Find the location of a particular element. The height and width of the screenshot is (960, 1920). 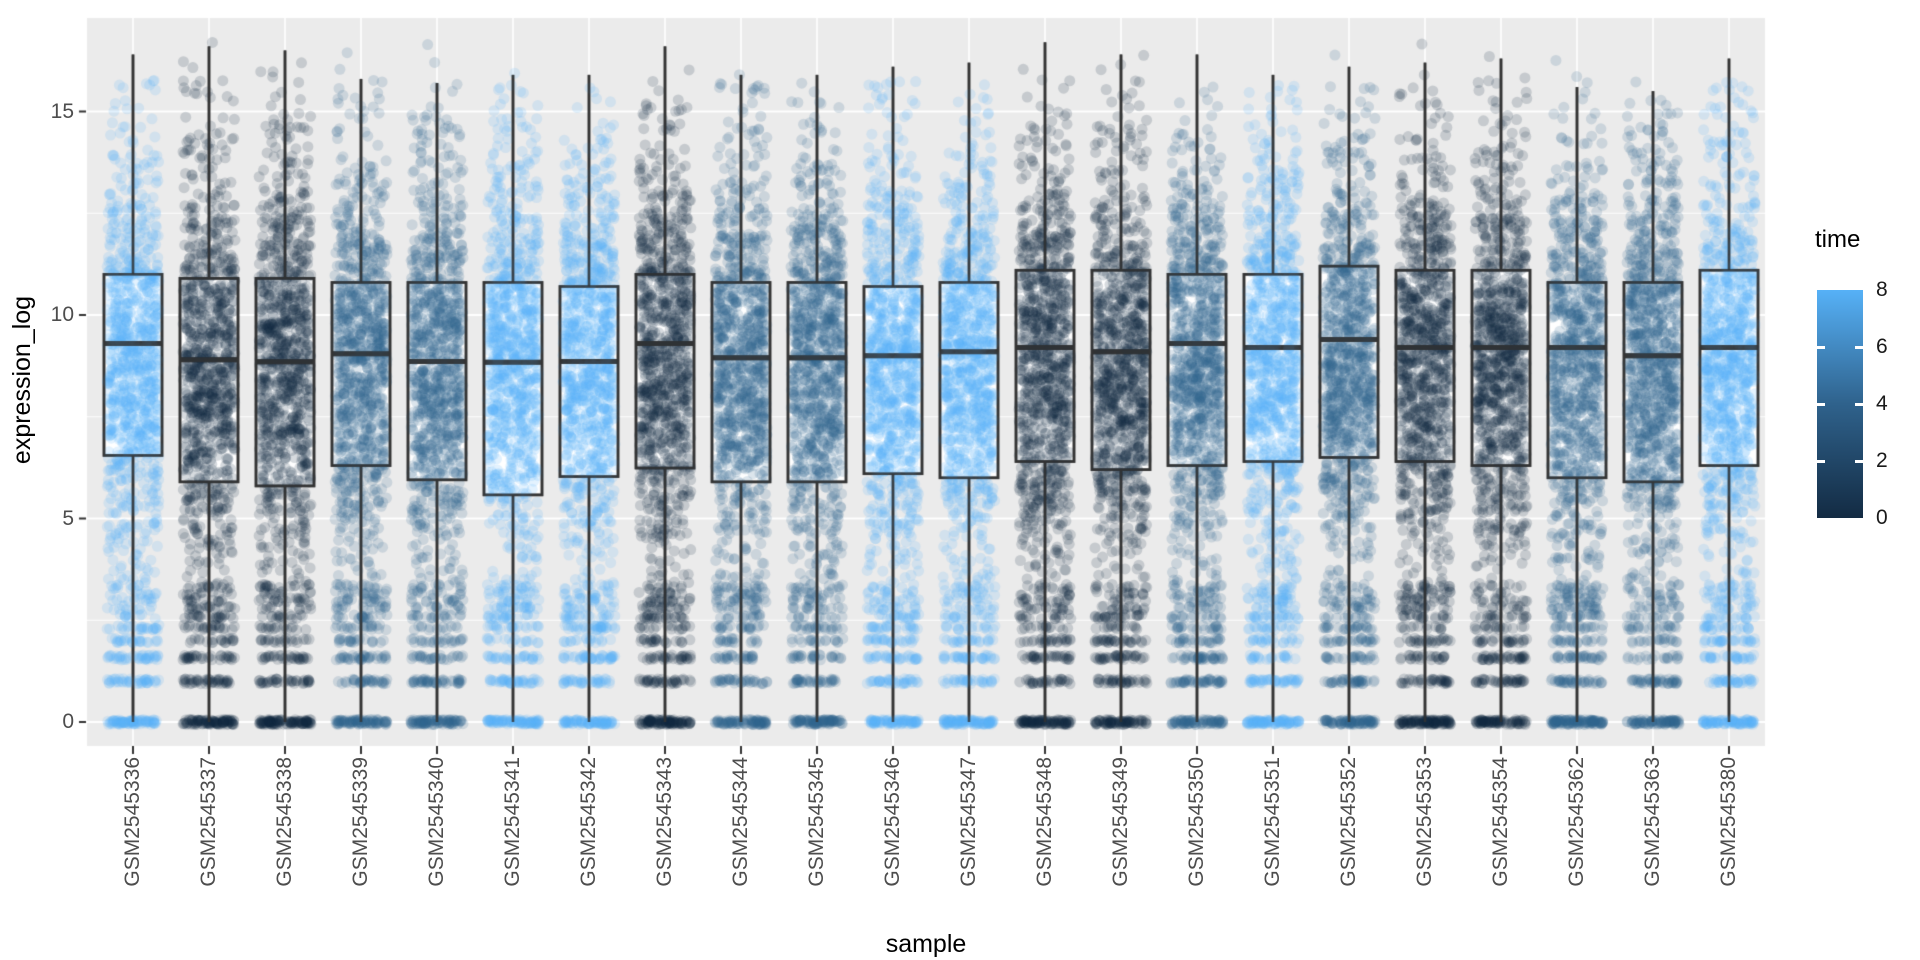

x-tick-label: GSM2545344 is located at coordinates (740, 822).